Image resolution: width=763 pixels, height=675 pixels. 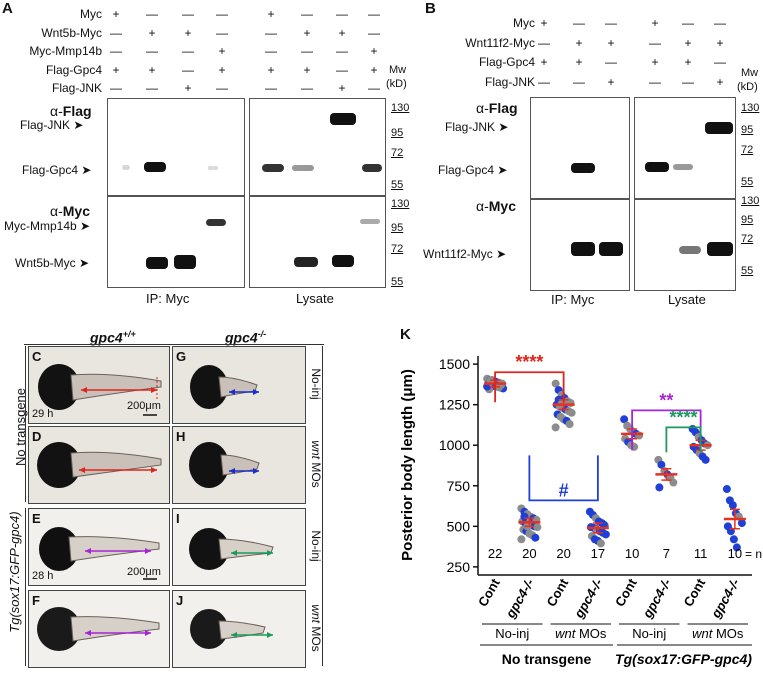 I want to click on time-label-bottom: 28 h, so click(x=43, y=576).